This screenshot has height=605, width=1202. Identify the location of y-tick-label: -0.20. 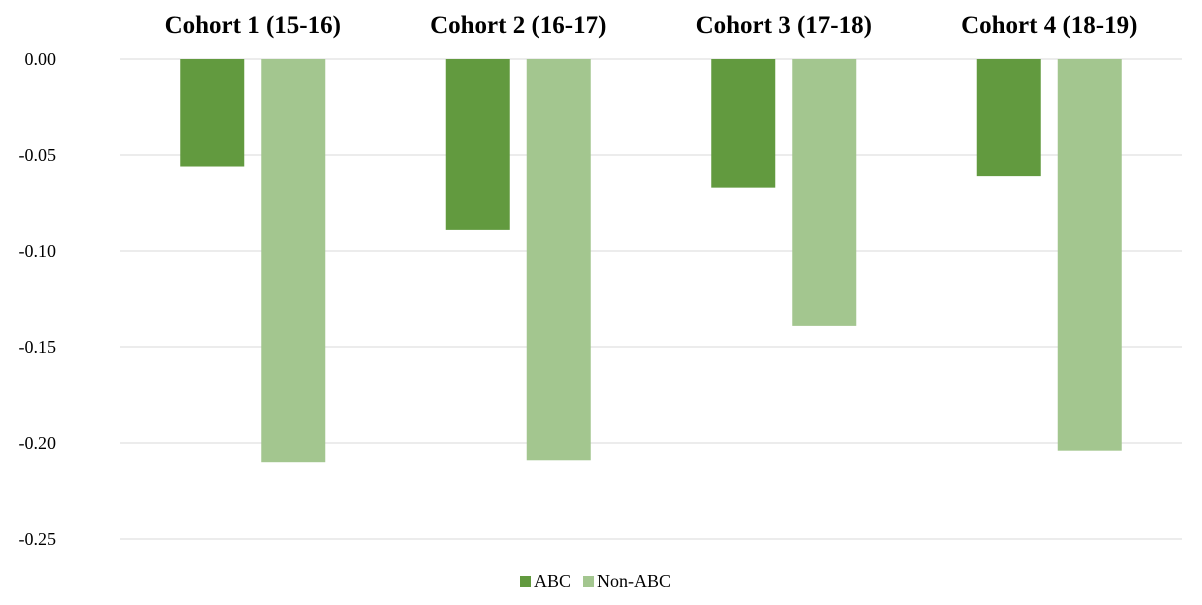
(38, 443).